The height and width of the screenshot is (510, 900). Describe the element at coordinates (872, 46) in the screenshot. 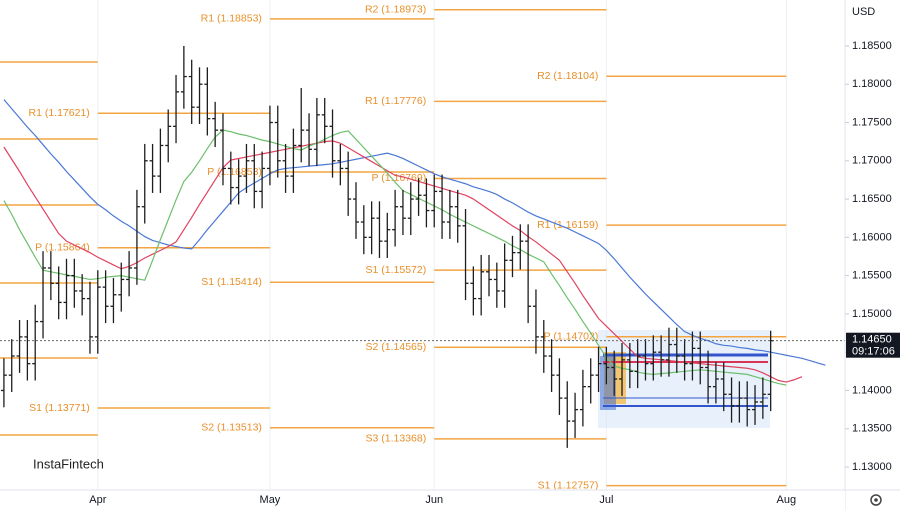

I see `y-tick-label: 1.18500` at that location.